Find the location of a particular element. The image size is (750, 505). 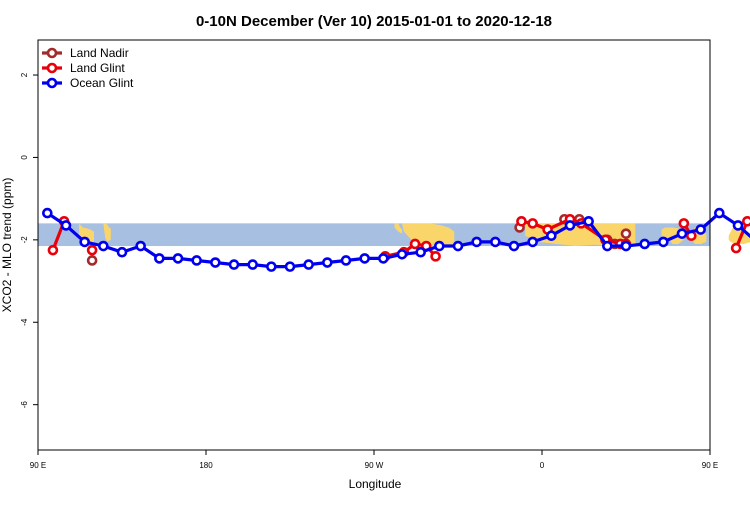

x-tick-label-1: 180 is located at coordinates (206, 465).